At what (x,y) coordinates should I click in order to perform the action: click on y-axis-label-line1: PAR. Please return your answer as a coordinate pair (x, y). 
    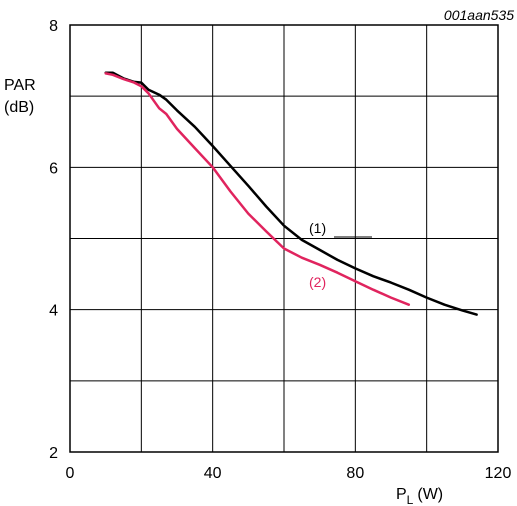
    Looking at the image, I should click on (20, 85).